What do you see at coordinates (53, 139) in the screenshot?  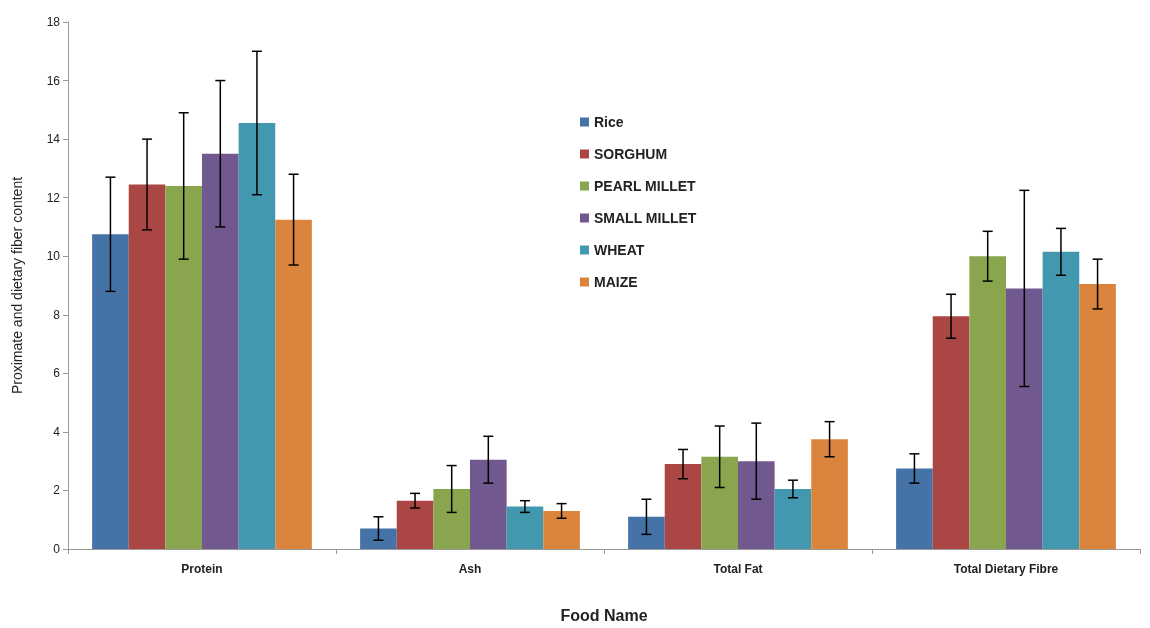 I see `y-tick-label: 14` at bounding box center [53, 139].